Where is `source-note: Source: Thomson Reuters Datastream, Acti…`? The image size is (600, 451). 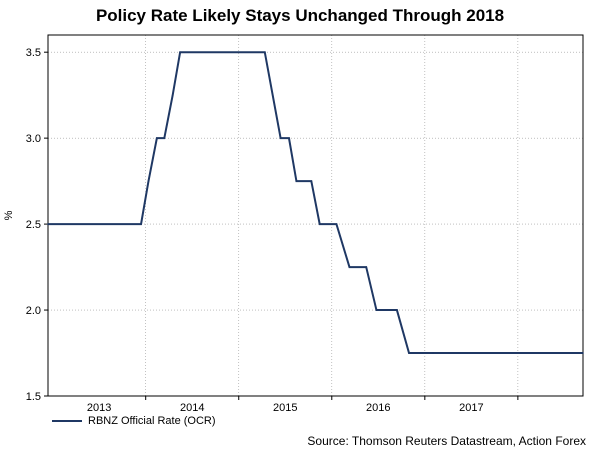 source-note: Source: Thomson Reuters Datastream, Acti… is located at coordinates (446, 441).